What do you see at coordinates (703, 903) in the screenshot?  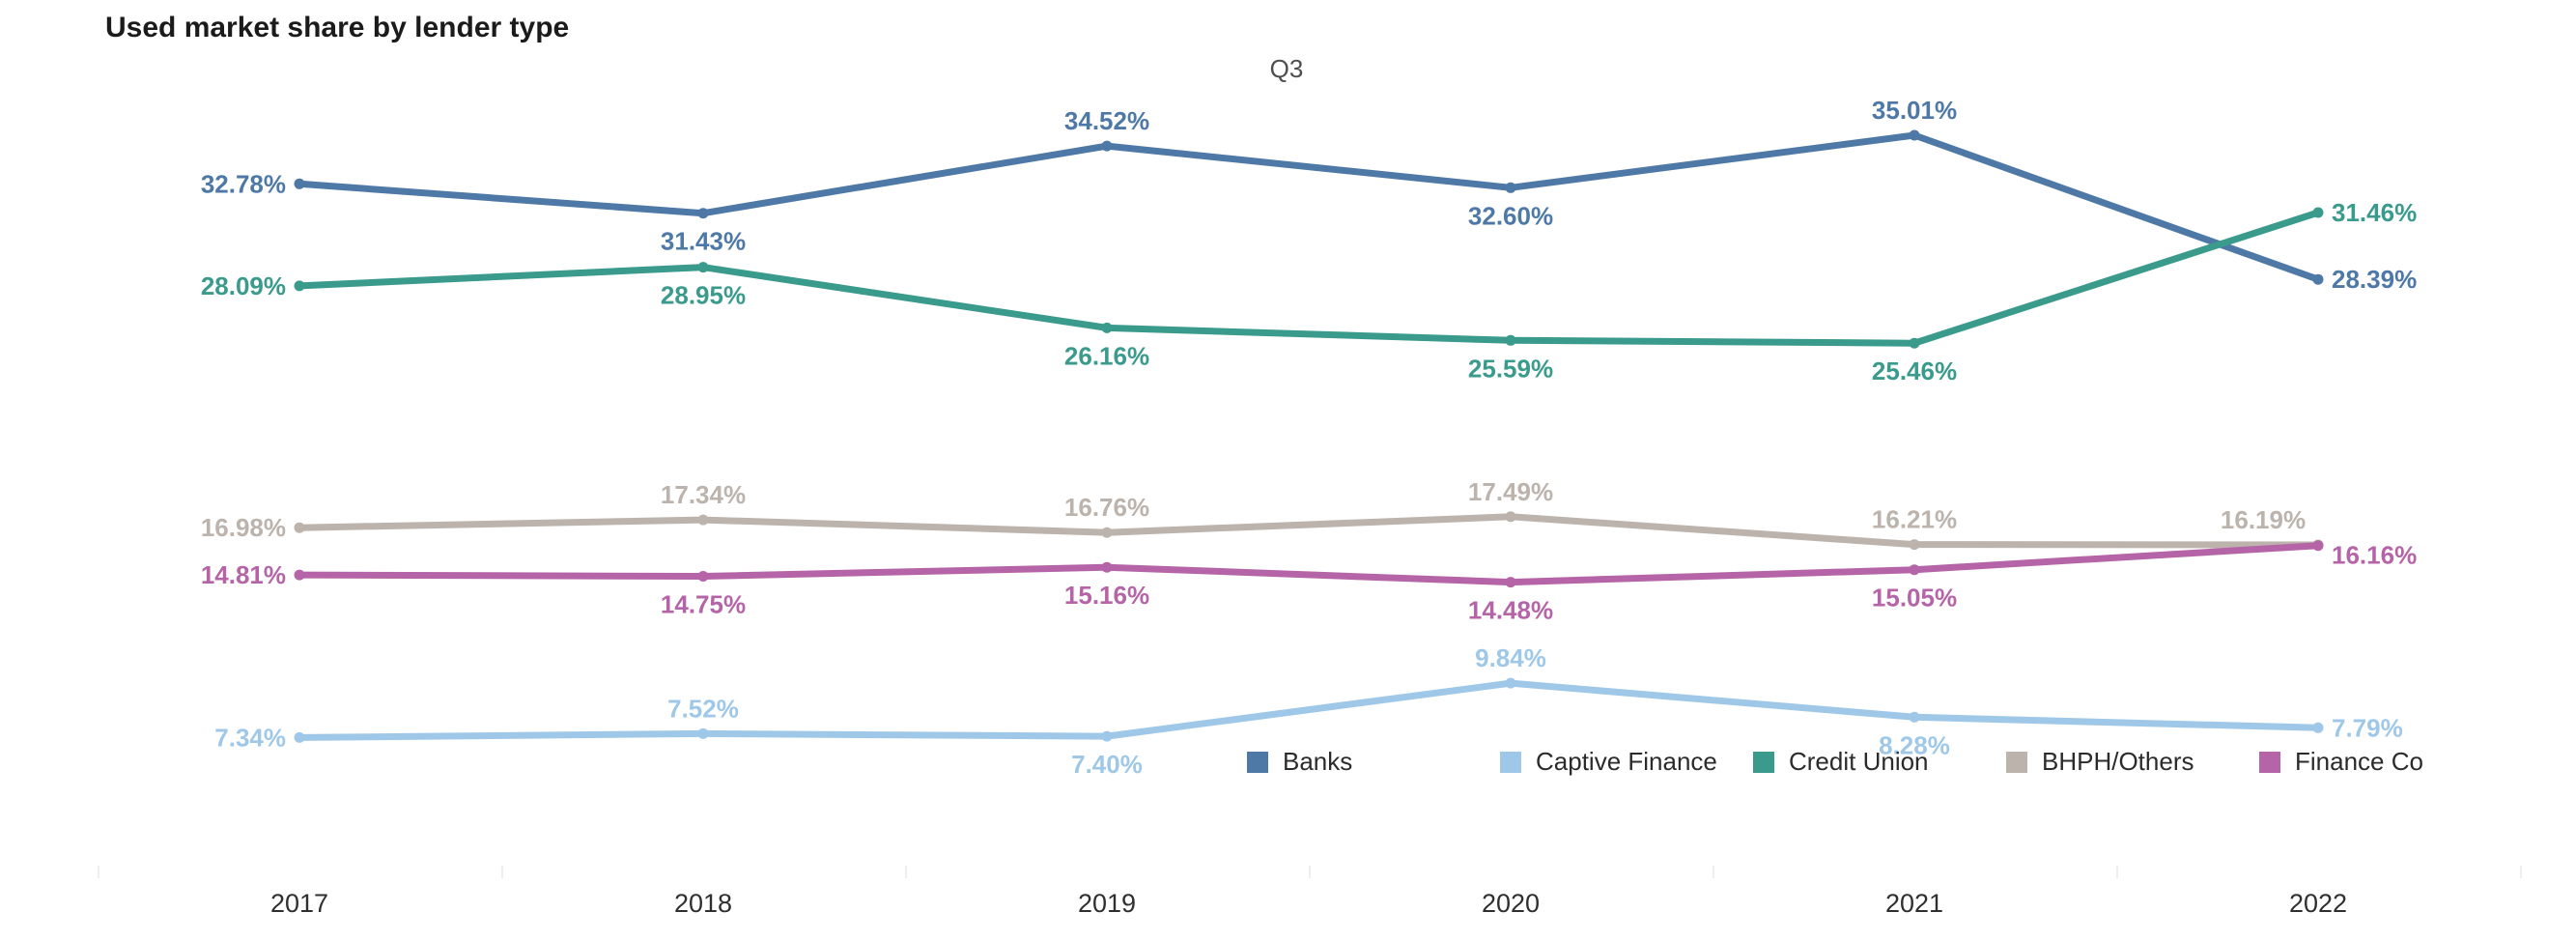 I see `x-axis-label-2018: 2018` at bounding box center [703, 903].